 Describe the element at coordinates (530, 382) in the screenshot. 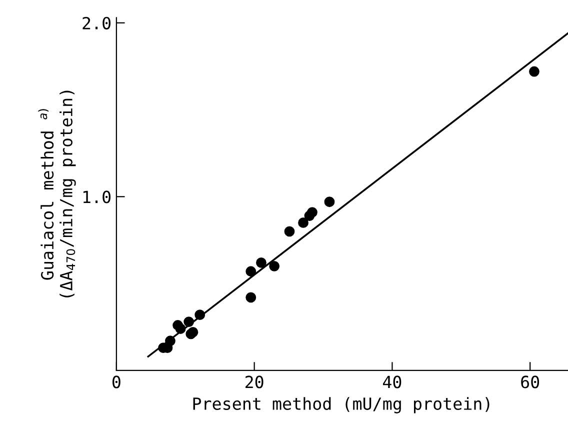

I see `x-tick-label: 60` at that location.